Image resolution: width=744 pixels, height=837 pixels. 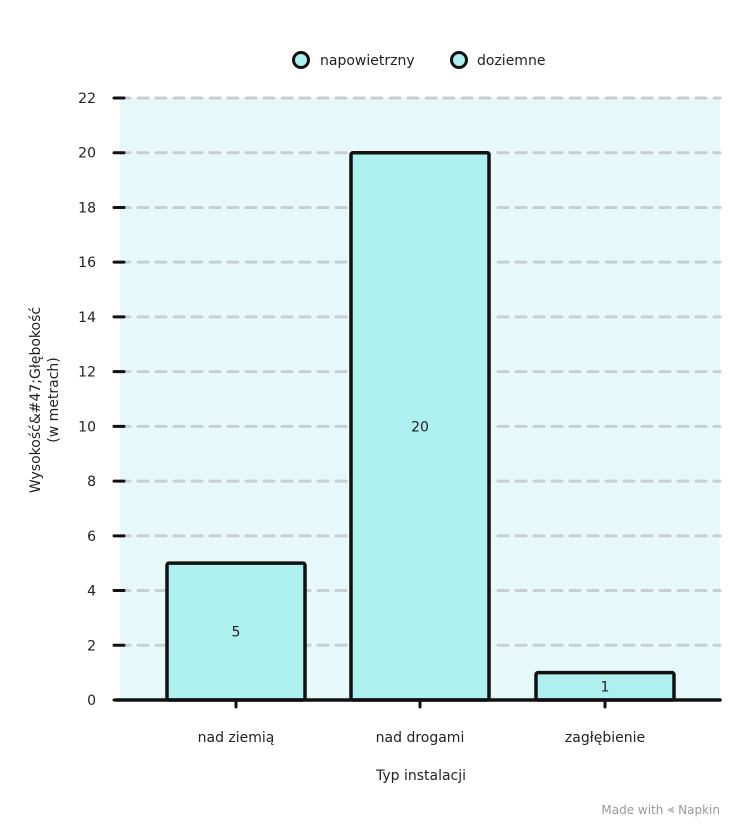 I want to click on legend-label-doziemne: doziemne, so click(x=511, y=61).